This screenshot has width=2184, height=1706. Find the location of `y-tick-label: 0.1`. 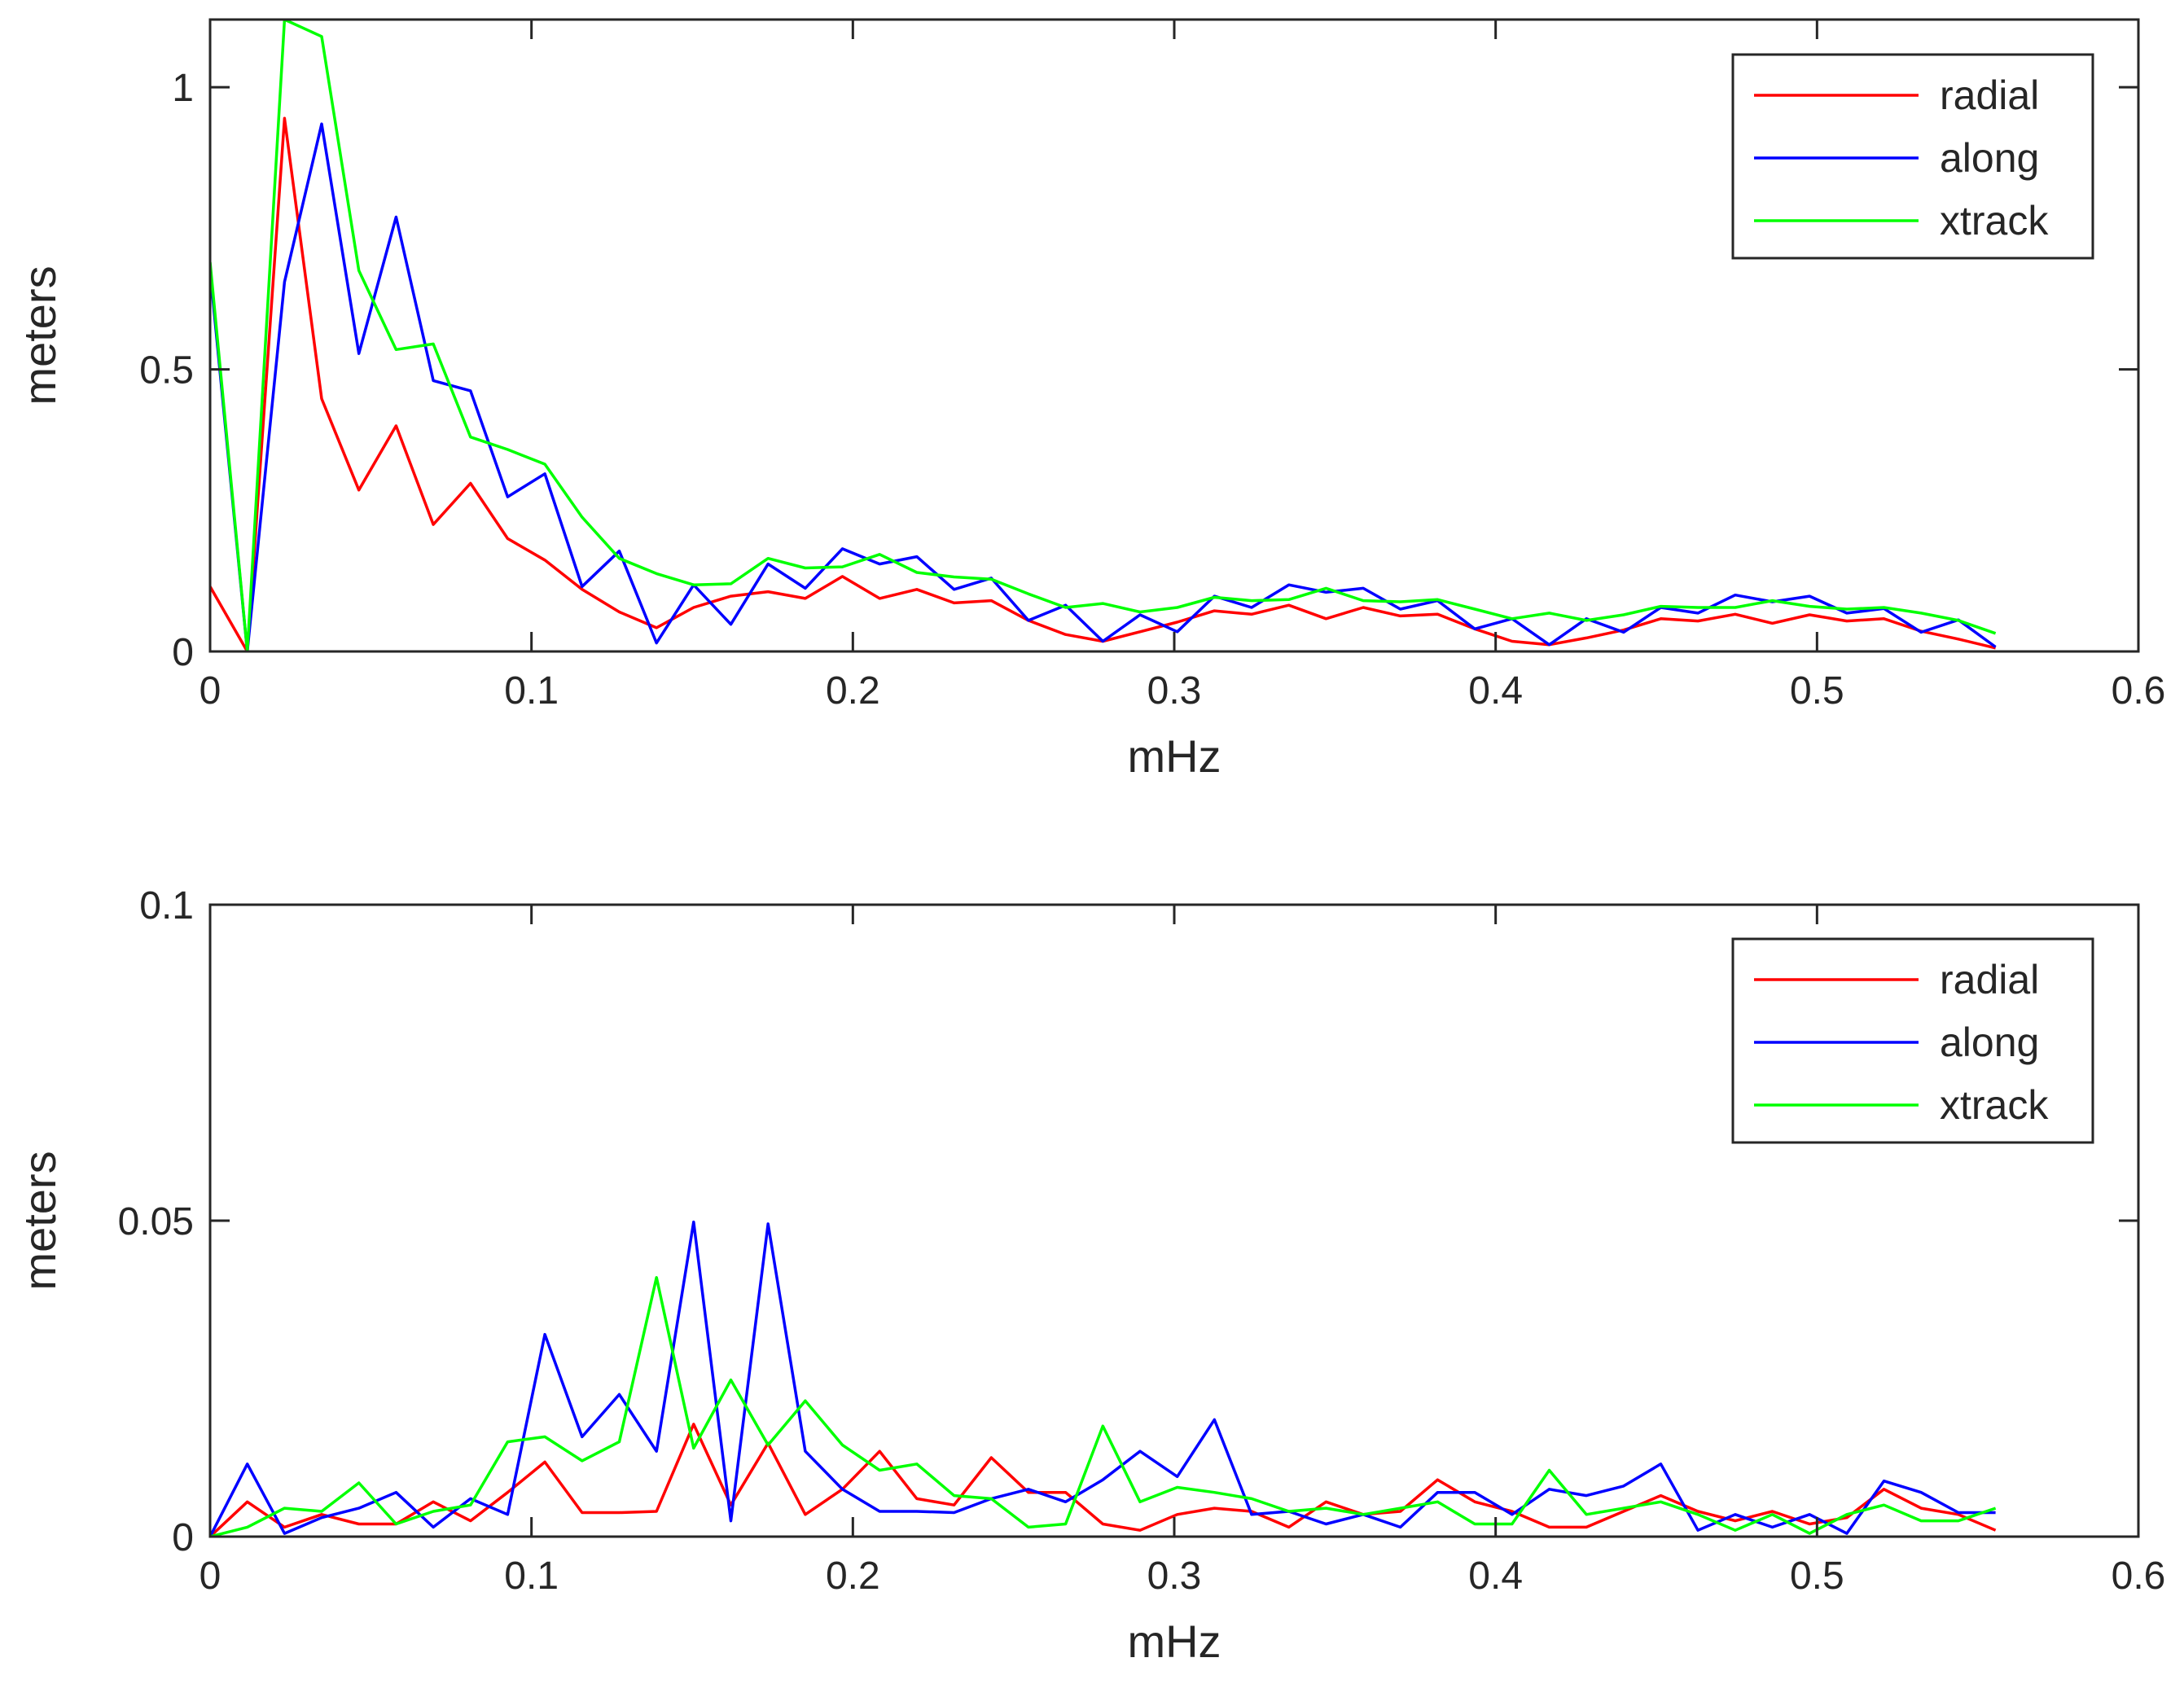

y-tick-label: 0.1 is located at coordinates (166, 906).